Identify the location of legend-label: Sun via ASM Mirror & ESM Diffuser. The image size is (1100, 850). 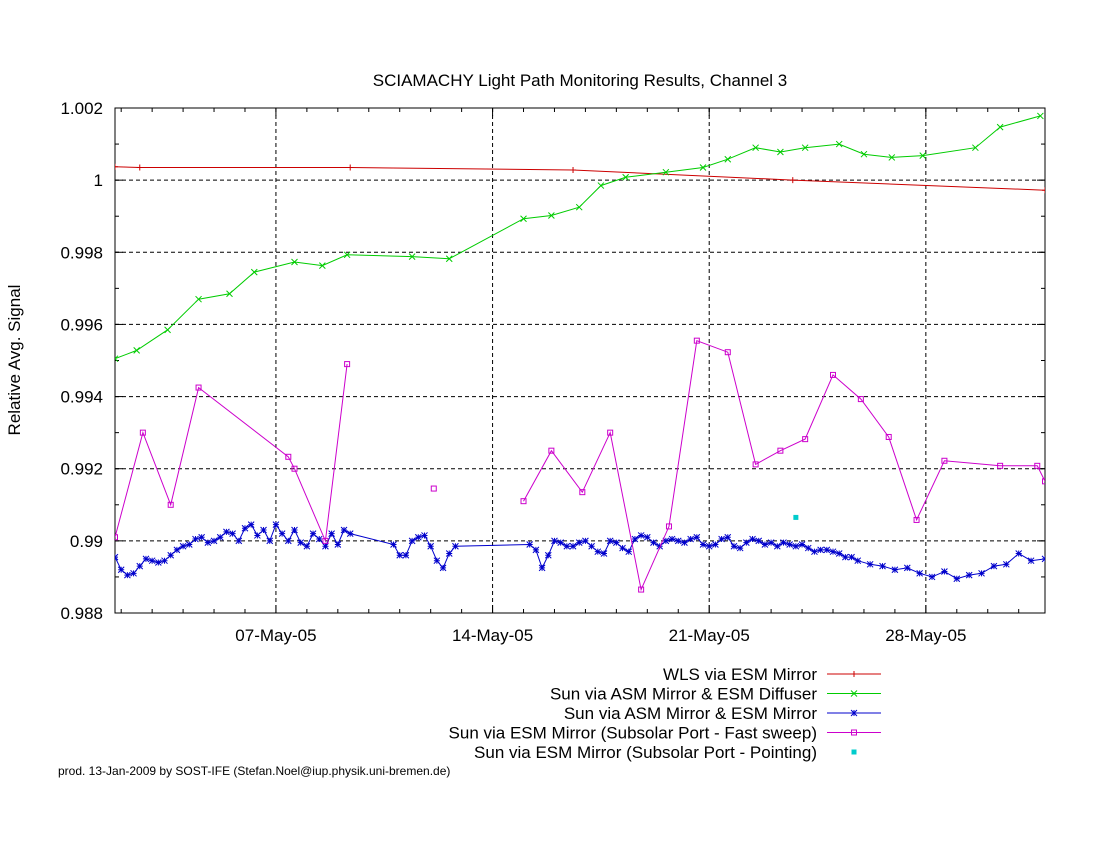
(683, 694).